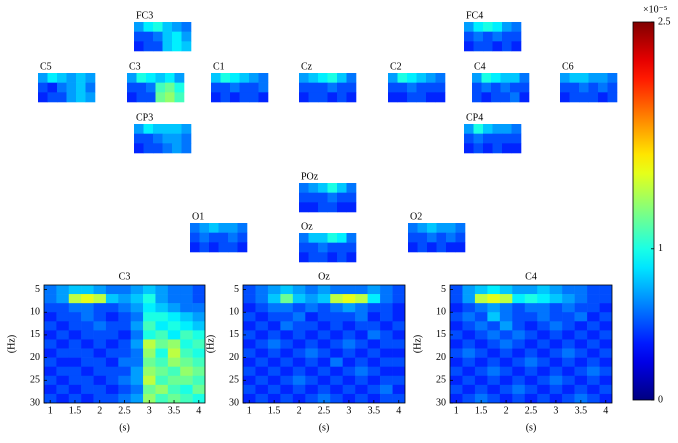  I want to click on topo-panel: C3, so click(156, 82).